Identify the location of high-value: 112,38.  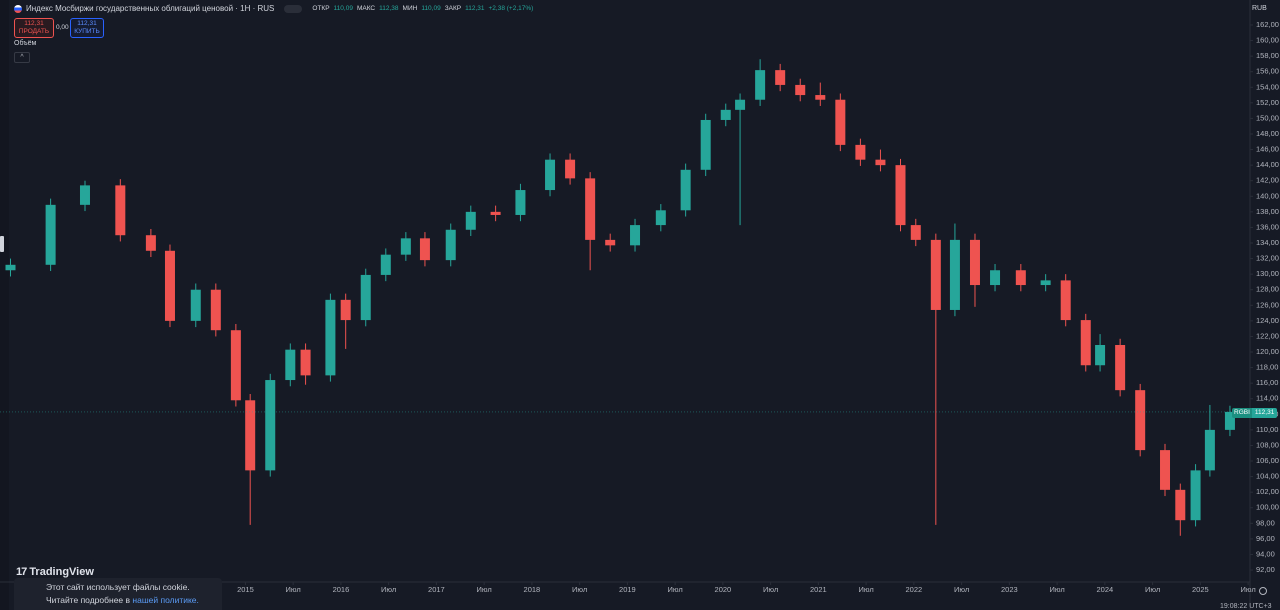
(389, 8).